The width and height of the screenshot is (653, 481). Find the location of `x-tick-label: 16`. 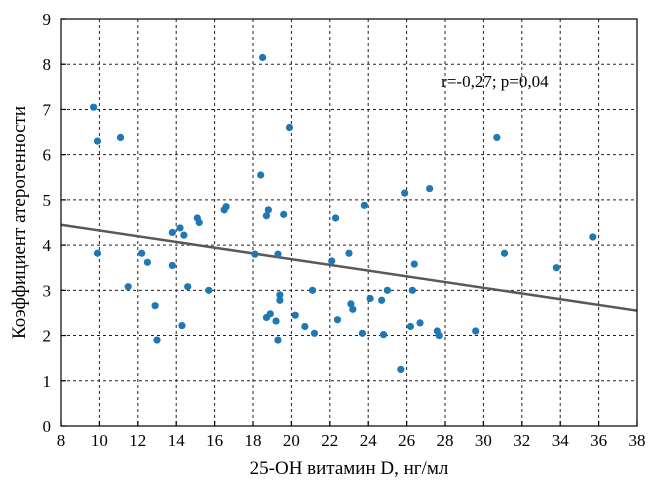

x-tick-label: 16 is located at coordinates (214, 440).